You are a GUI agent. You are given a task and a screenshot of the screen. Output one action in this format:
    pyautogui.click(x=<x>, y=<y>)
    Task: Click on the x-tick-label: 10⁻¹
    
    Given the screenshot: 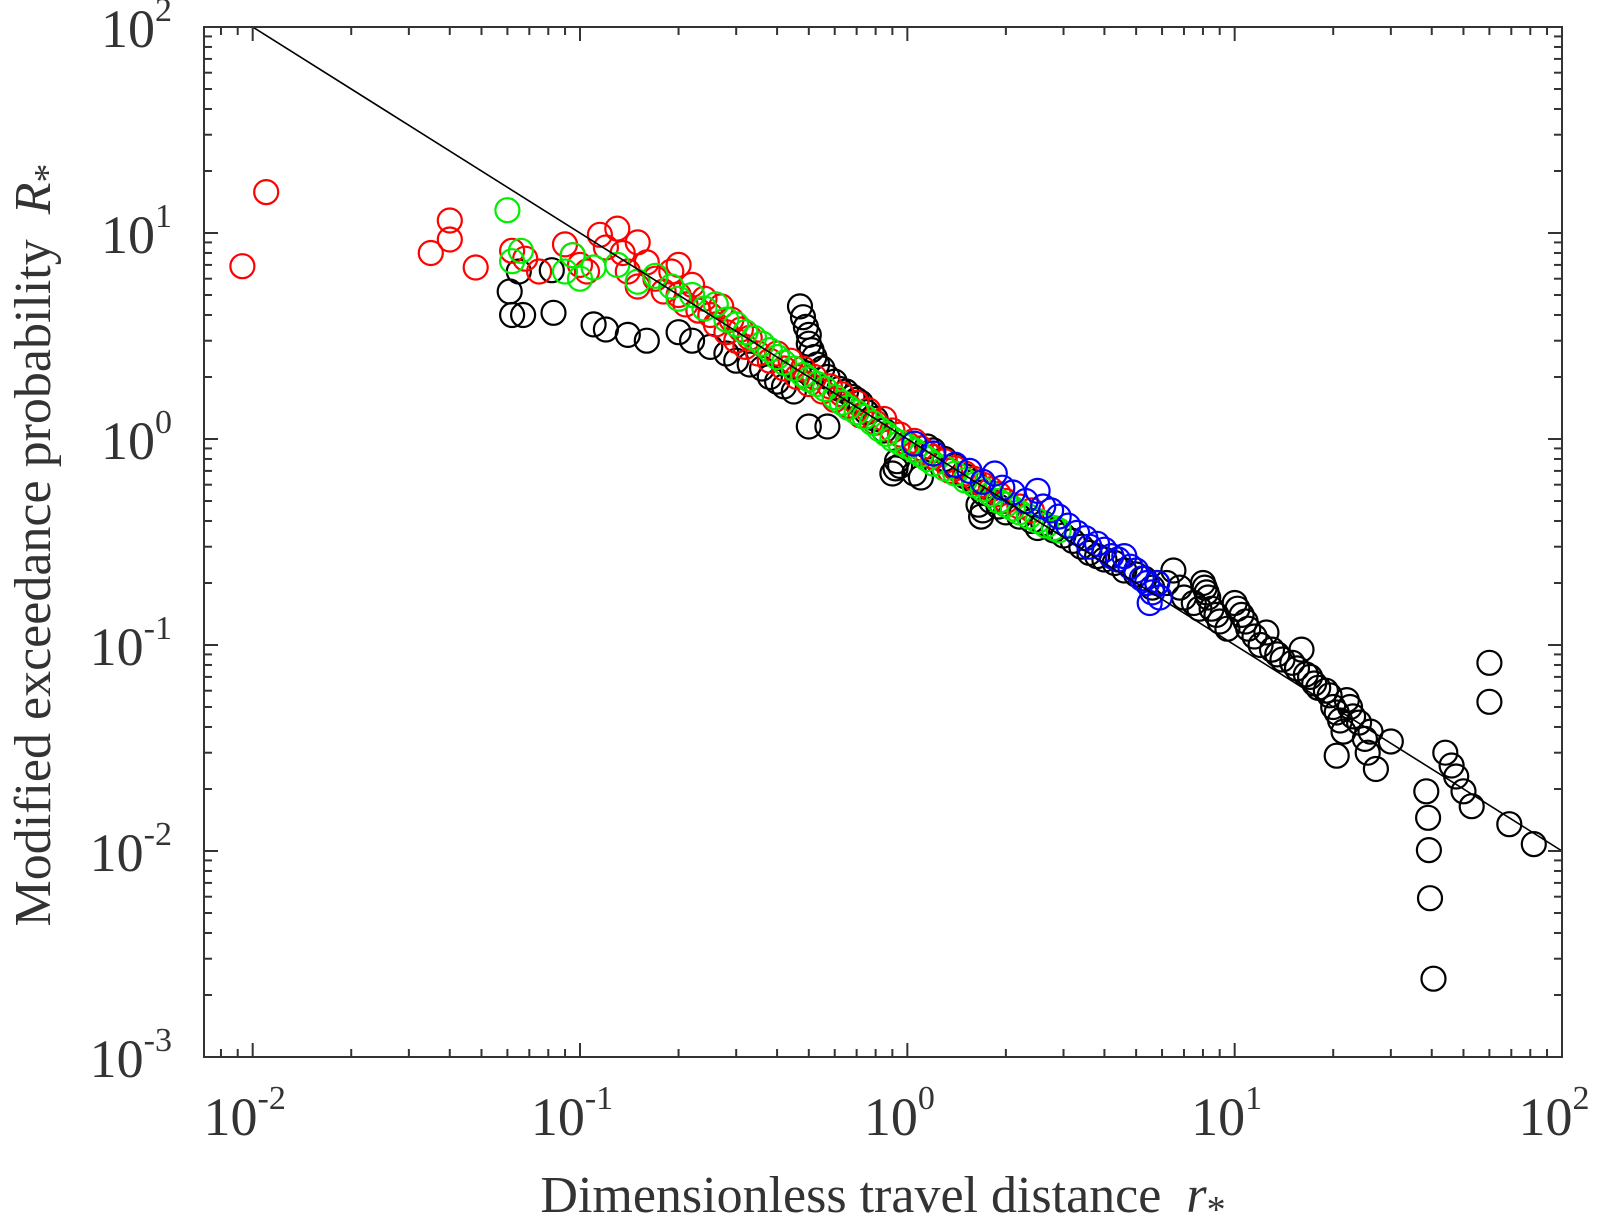 What is the action you would take?
    pyautogui.click(x=572, y=1113)
    